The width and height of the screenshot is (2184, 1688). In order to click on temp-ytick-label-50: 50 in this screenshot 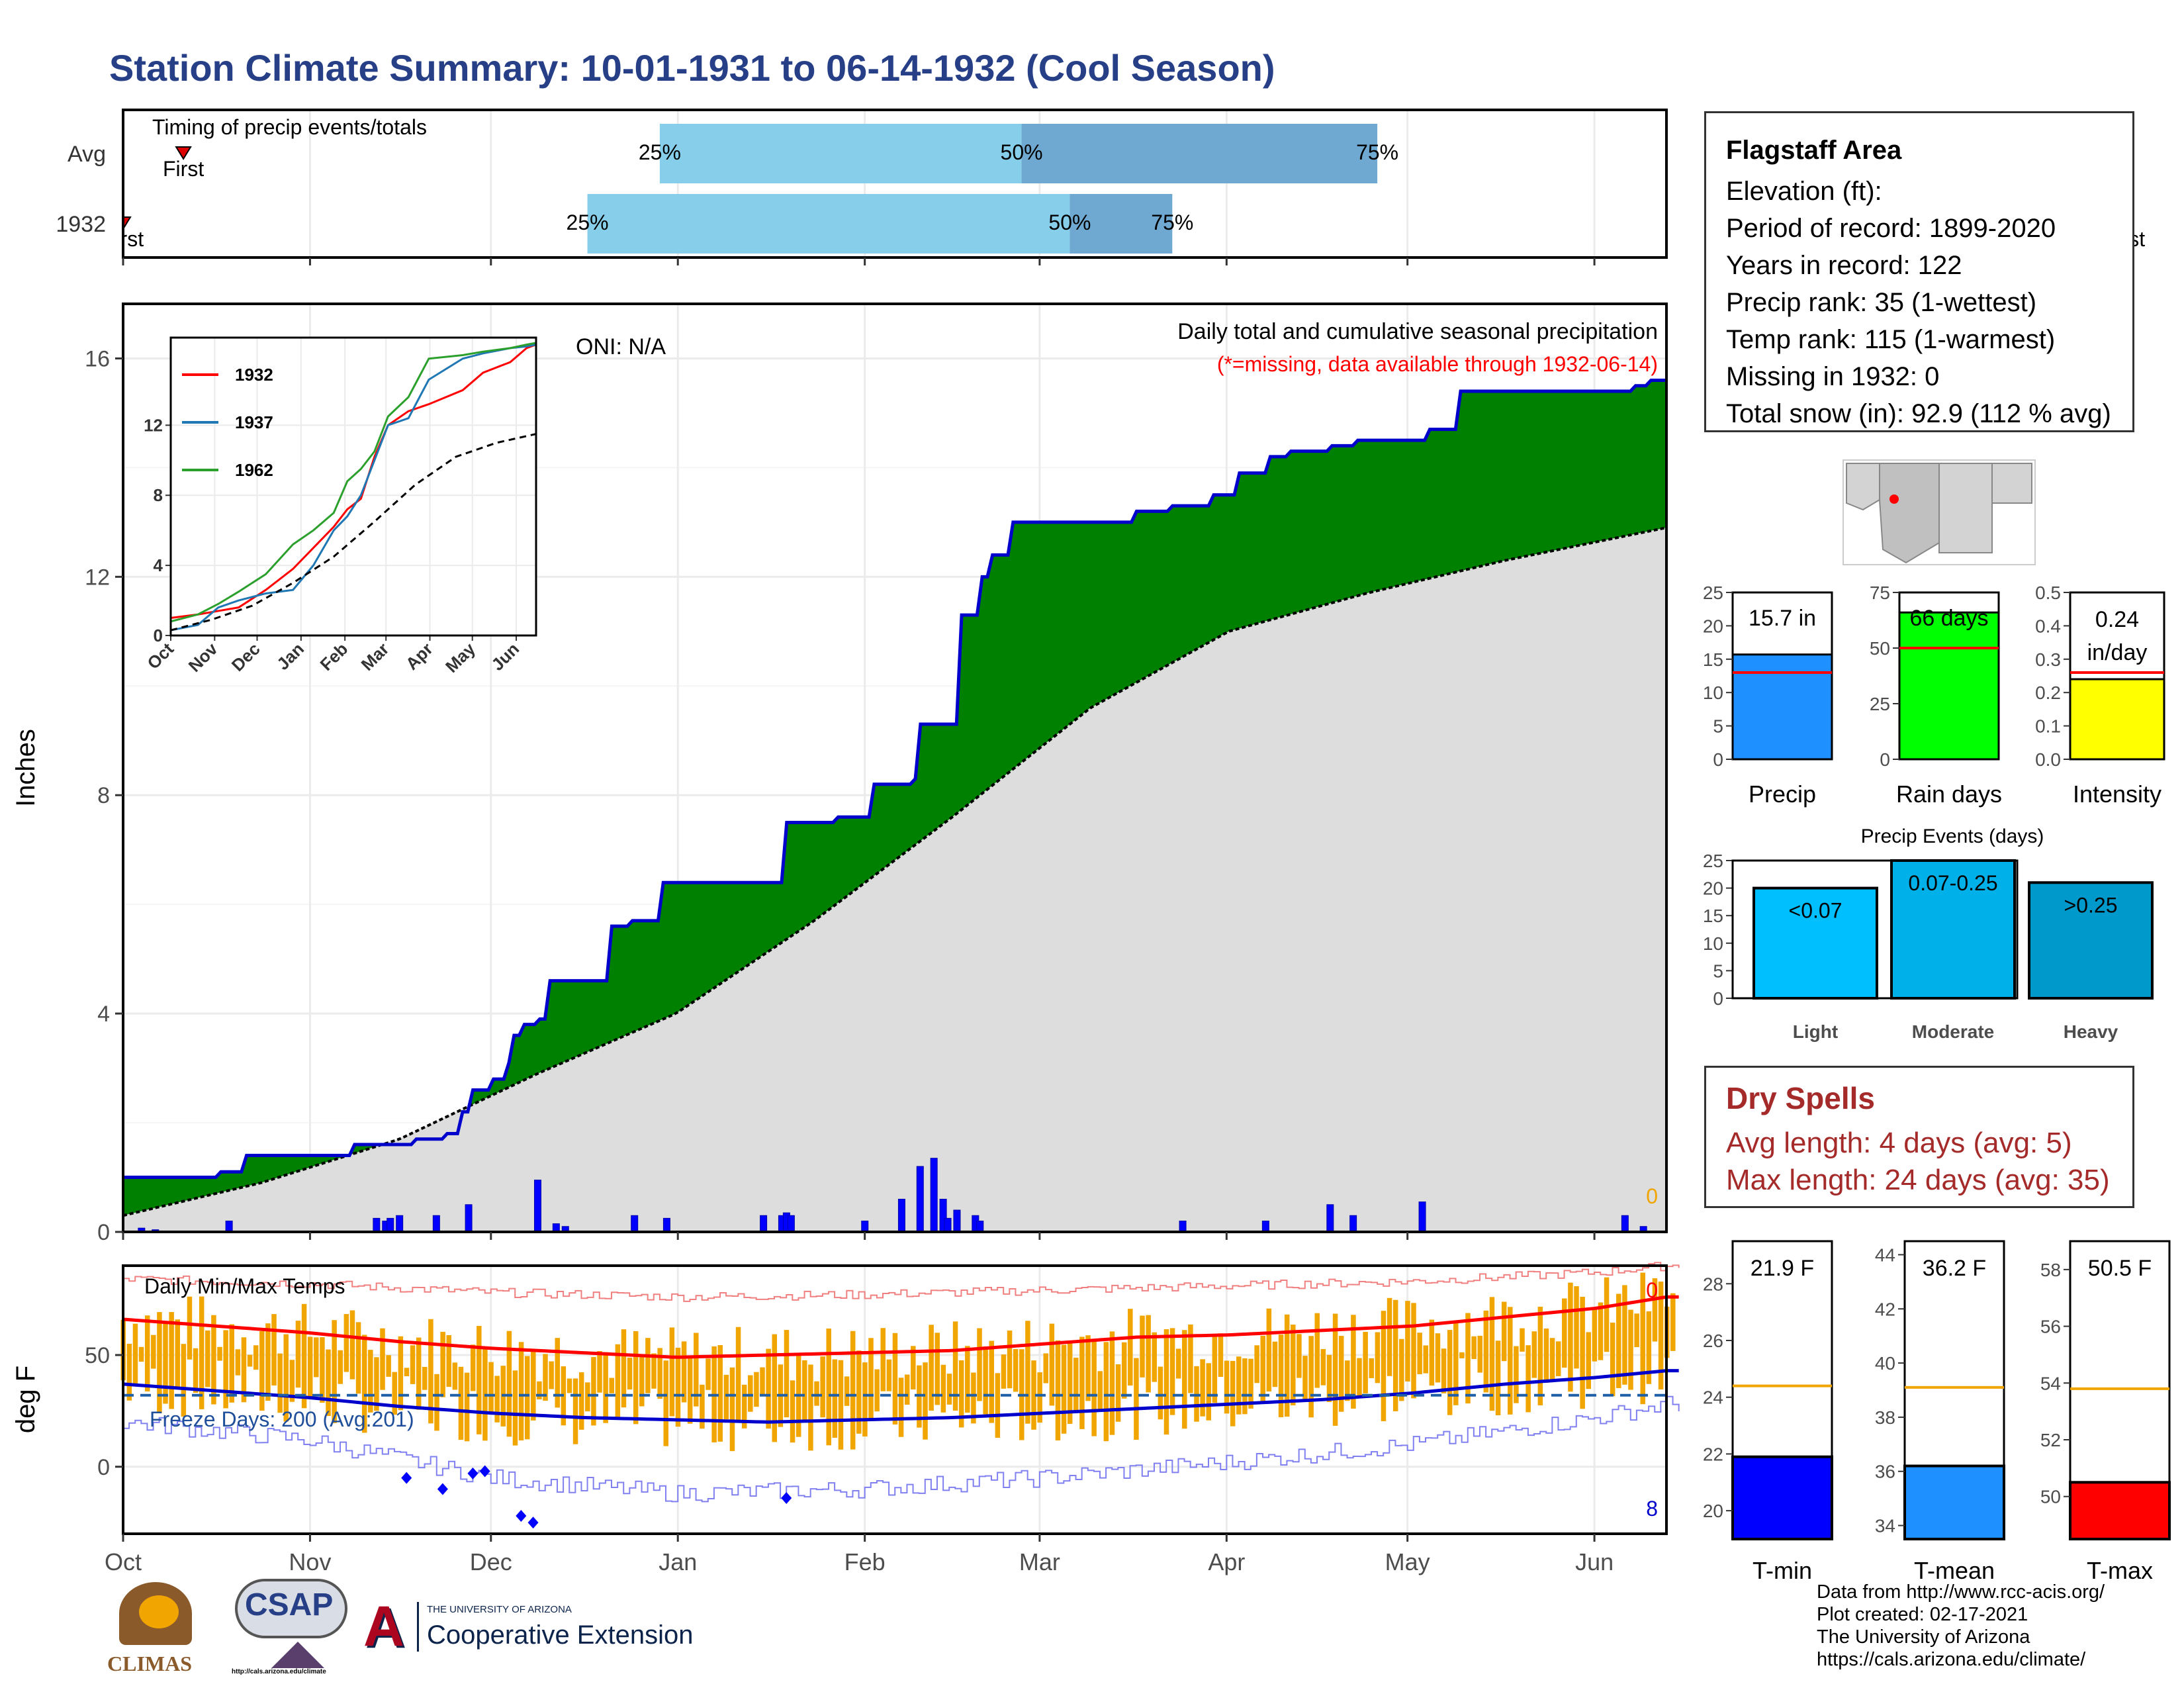, I will do `click(97, 1355)`.